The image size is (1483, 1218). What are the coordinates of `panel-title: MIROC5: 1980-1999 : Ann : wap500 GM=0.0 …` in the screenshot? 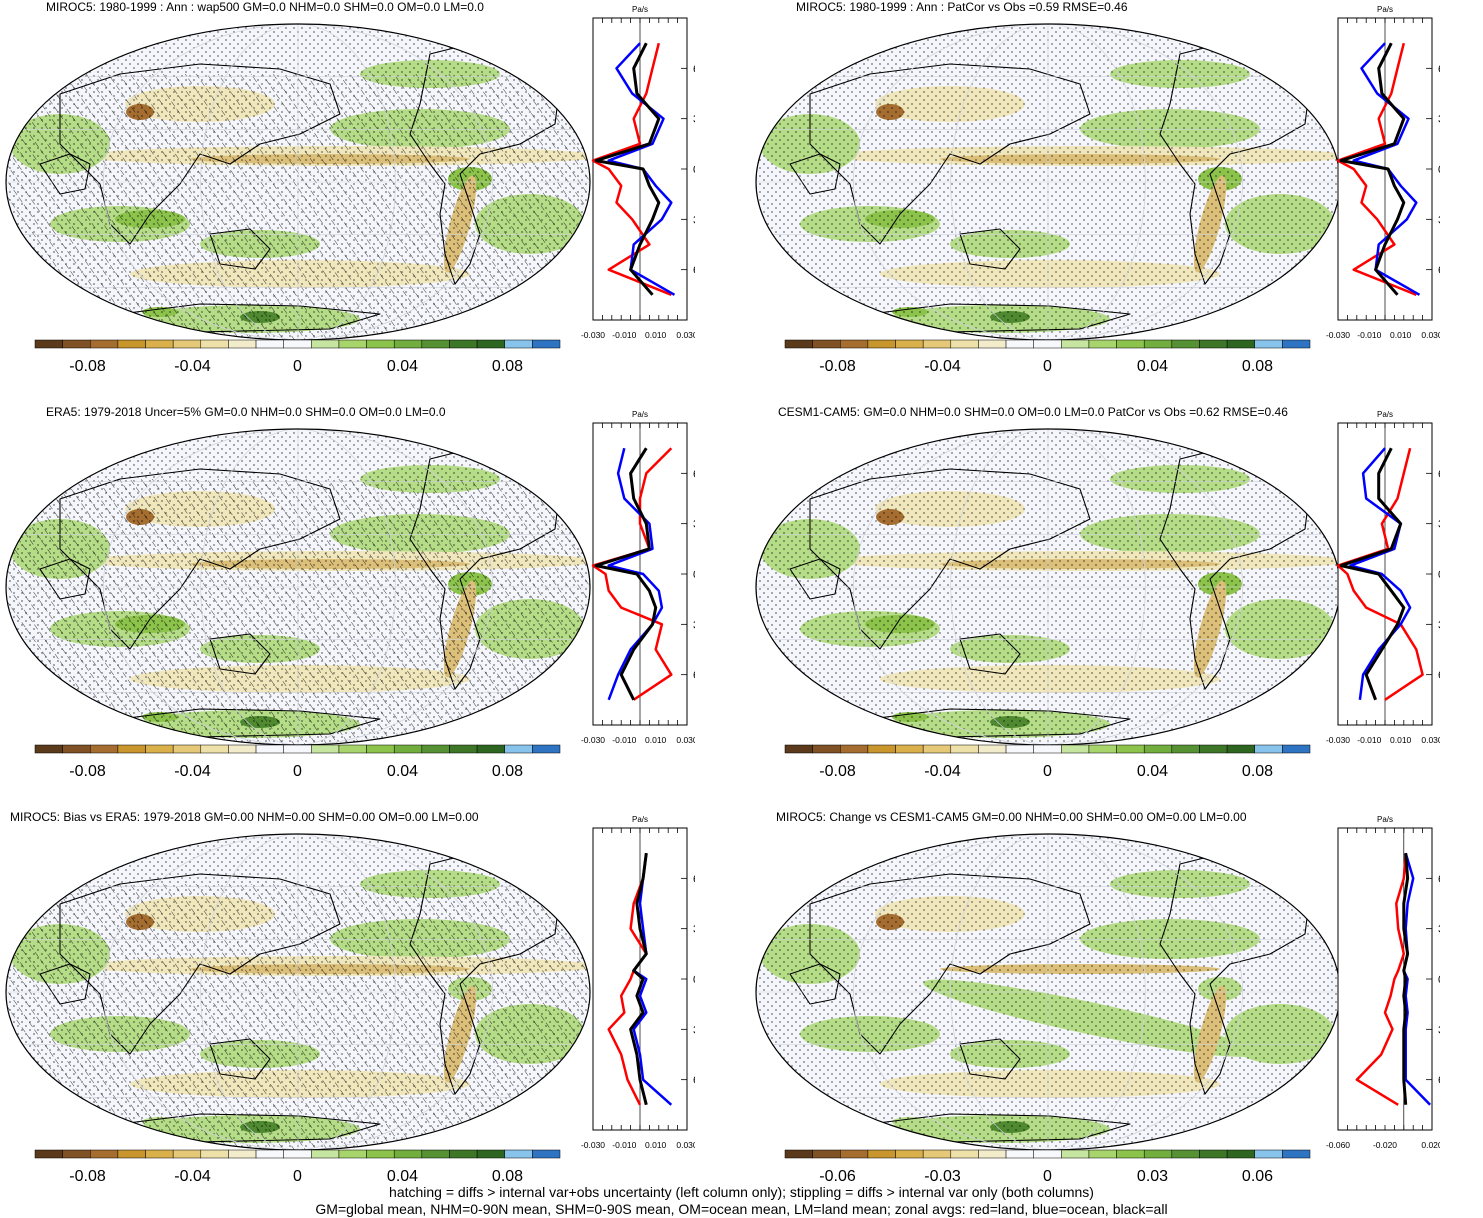 It's located at (265, 7).